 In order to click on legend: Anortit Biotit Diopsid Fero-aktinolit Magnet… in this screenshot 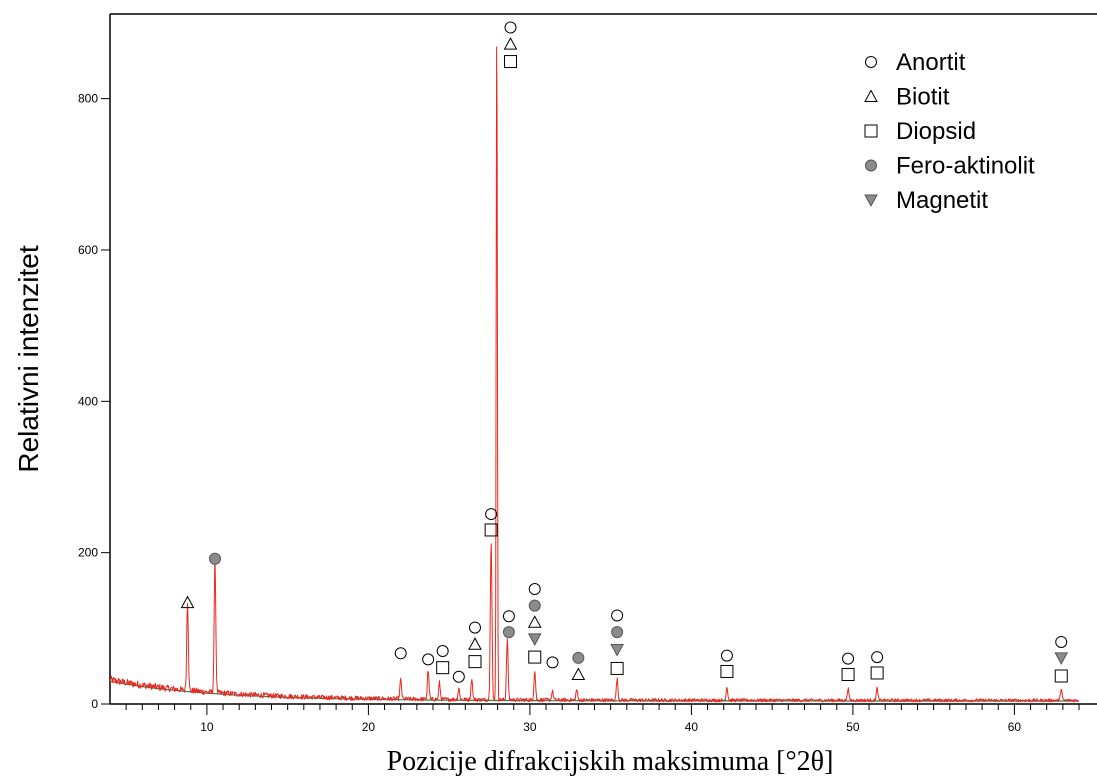, I will do `click(949, 131)`.